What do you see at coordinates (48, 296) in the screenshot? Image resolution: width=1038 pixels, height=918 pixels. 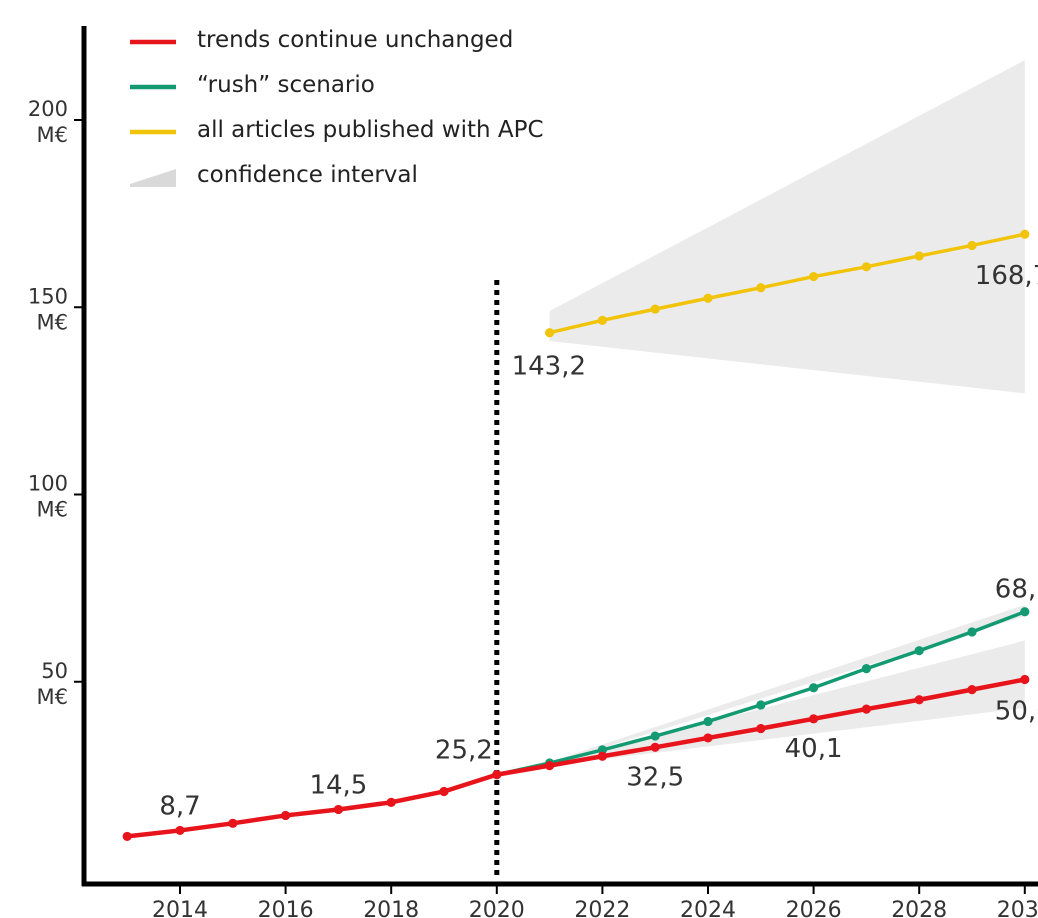 I see `y-tick-label: 150` at bounding box center [48, 296].